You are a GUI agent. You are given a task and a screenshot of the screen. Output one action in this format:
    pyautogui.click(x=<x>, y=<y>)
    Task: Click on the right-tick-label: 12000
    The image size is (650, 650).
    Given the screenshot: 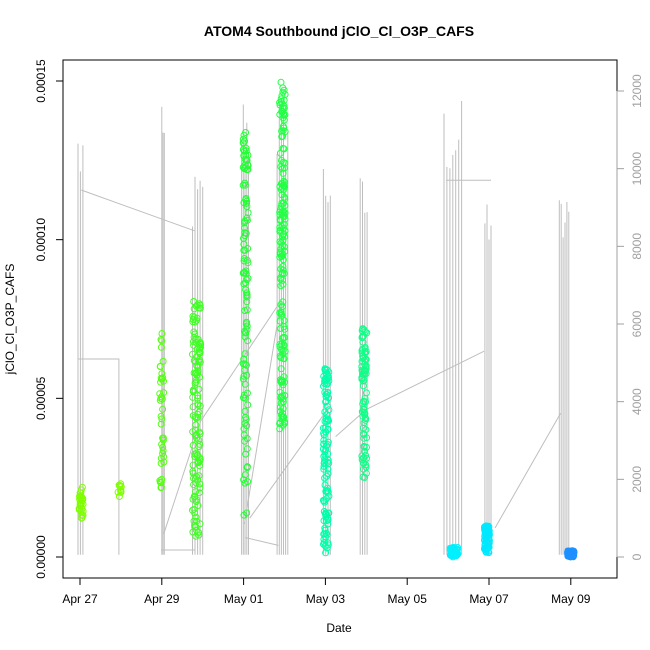 What is the action you would take?
    pyautogui.click(x=637, y=91)
    